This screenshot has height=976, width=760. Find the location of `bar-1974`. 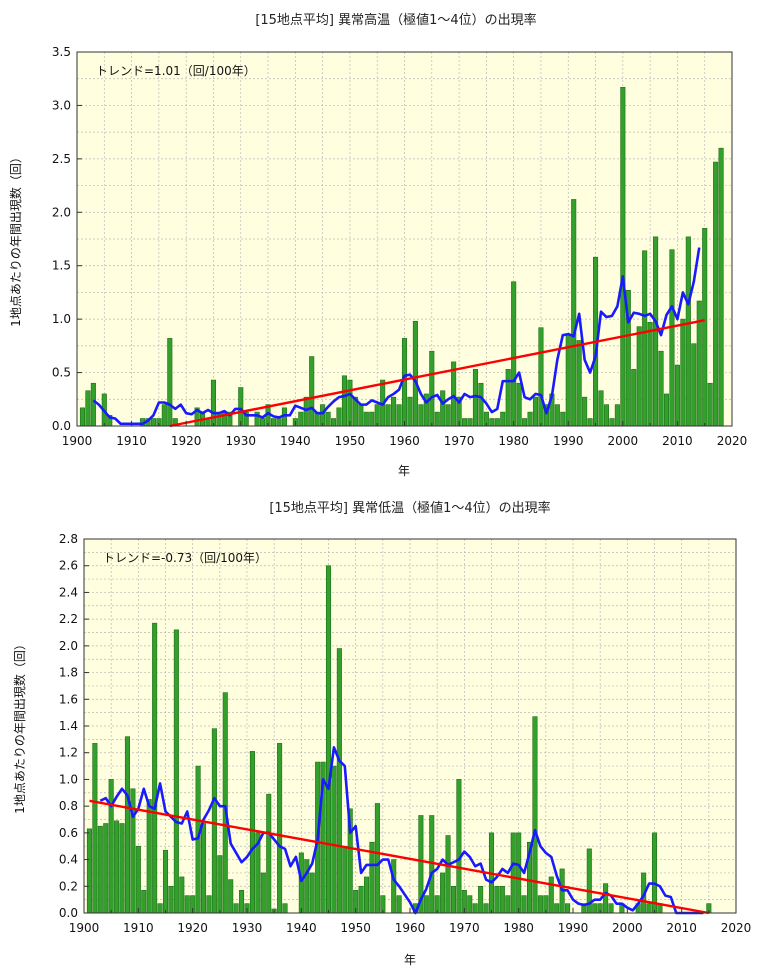

bar-1974 is located at coordinates (481, 404).